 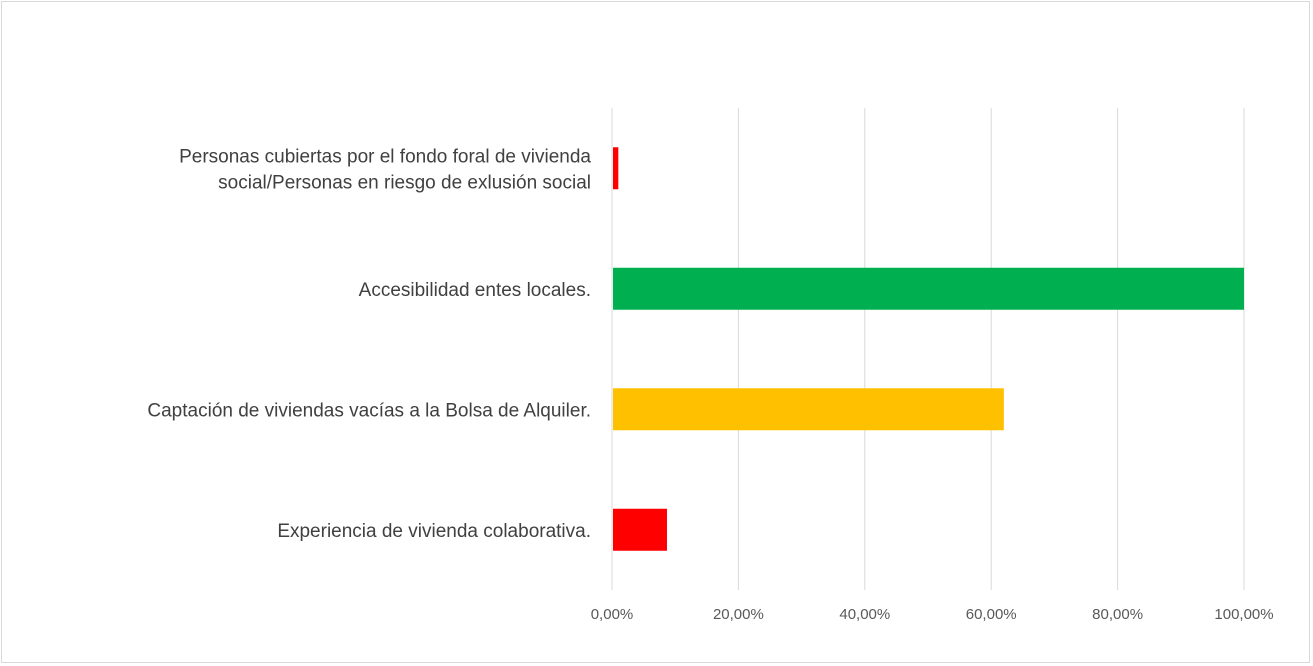 I want to click on category-label: Experiencia de vivienda colaborativa., so click(x=434, y=531).